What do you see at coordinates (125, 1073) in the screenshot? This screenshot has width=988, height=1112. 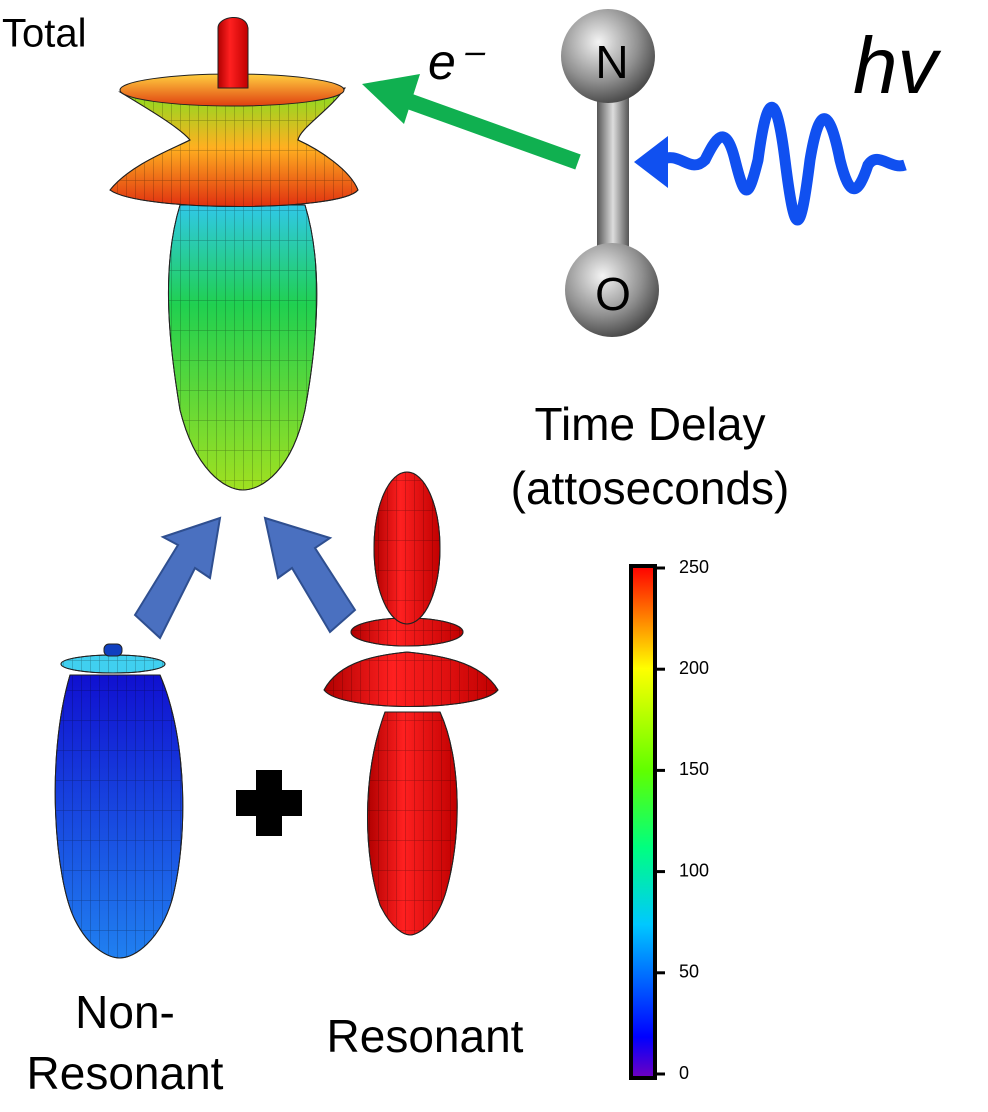 I see `non-resonant-label: Resonant` at bounding box center [125, 1073].